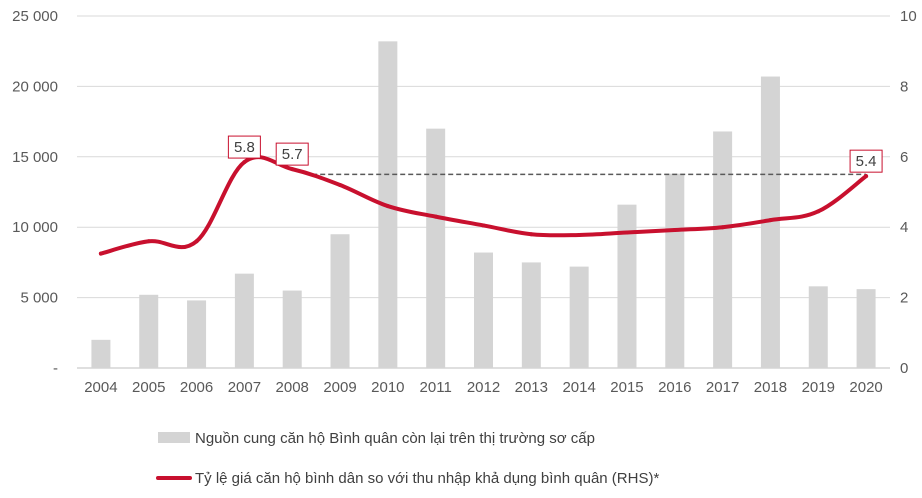  Describe the element at coordinates (865, 387) in the screenshot. I see `x-tick-label: 2020` at that location.